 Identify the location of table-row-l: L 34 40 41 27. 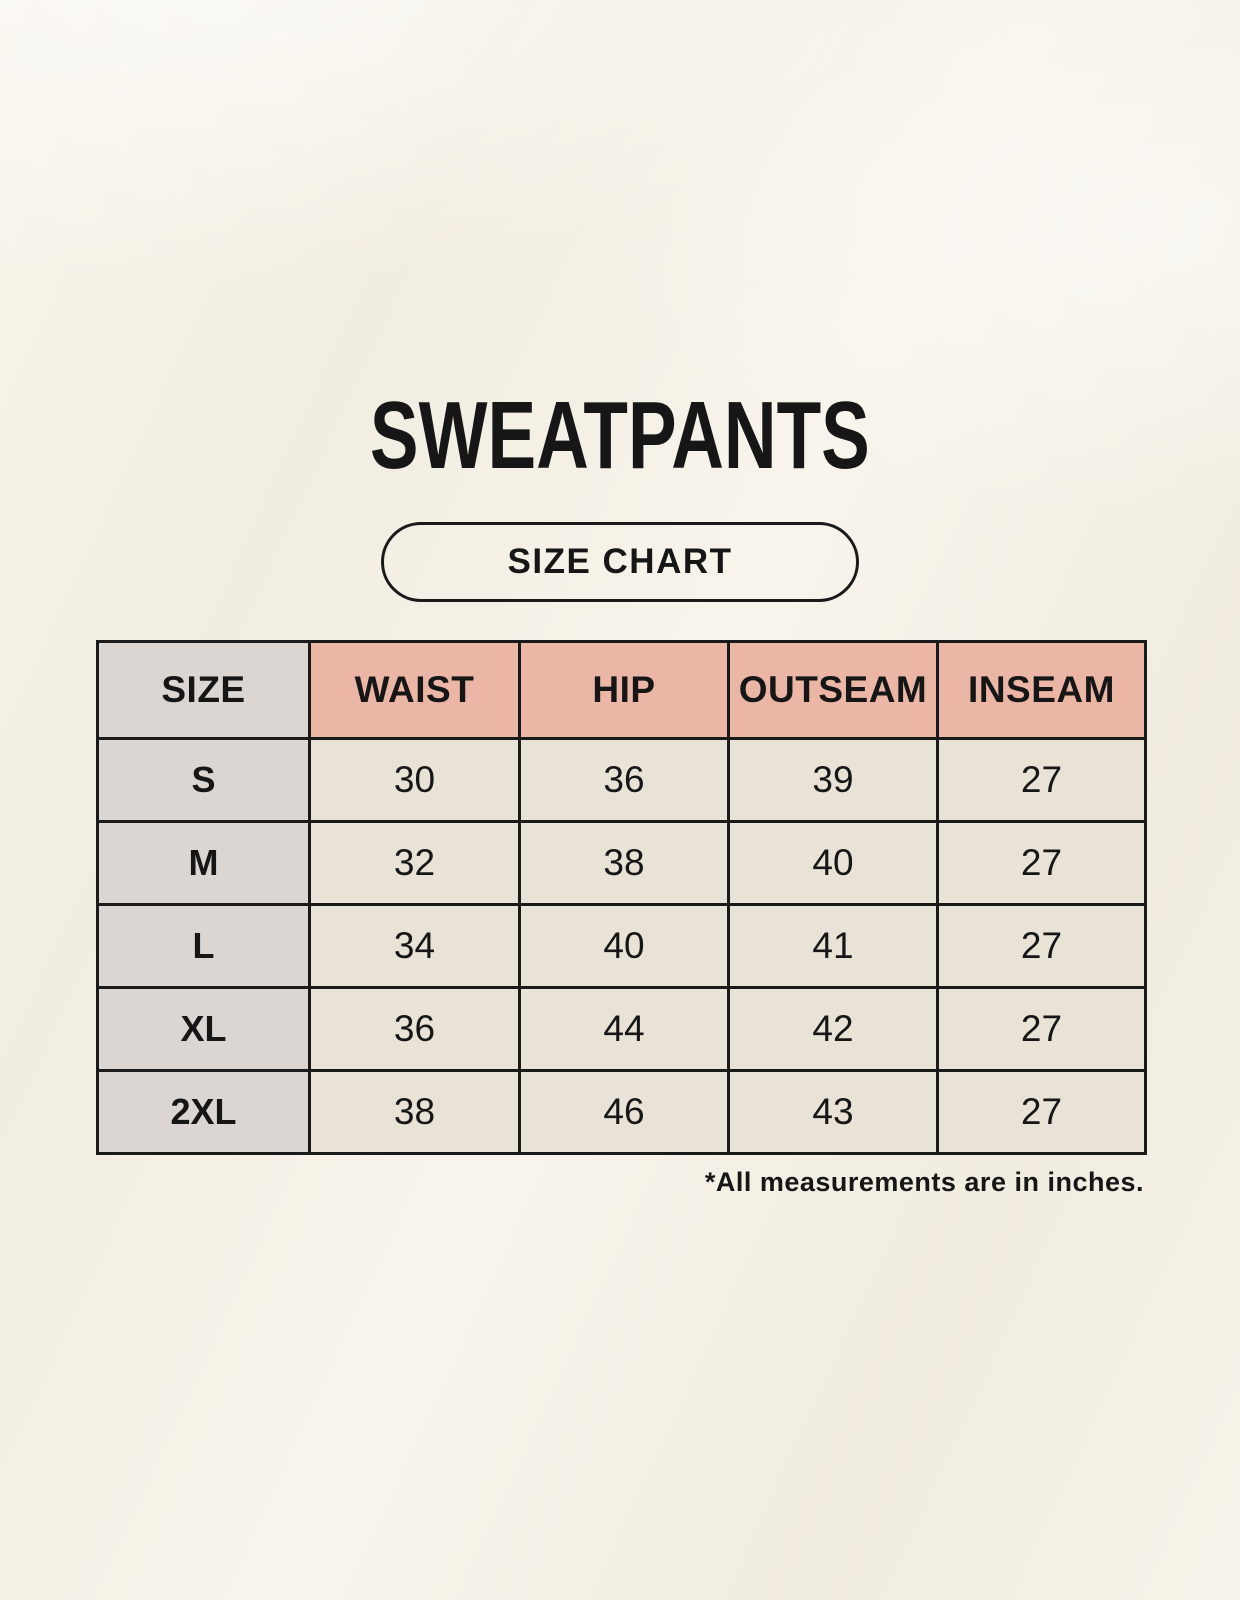
(621, 946).